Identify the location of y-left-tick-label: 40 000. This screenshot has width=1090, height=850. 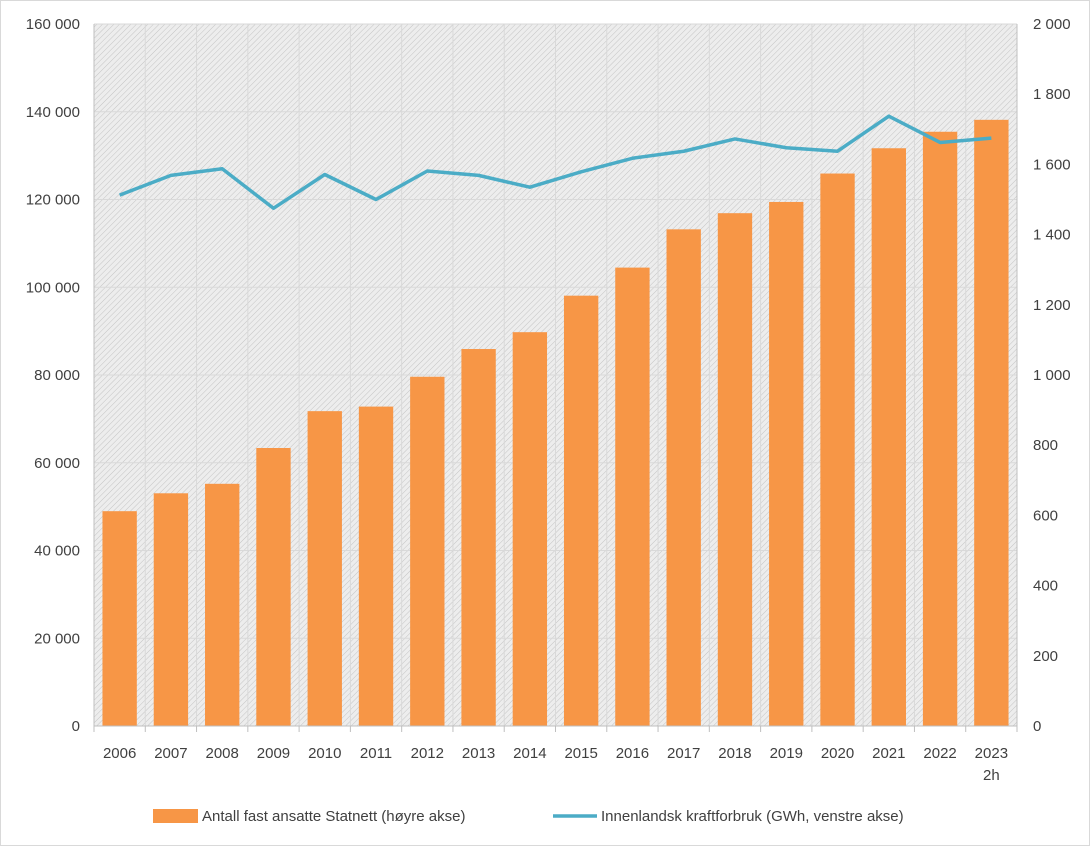
(57, 551).